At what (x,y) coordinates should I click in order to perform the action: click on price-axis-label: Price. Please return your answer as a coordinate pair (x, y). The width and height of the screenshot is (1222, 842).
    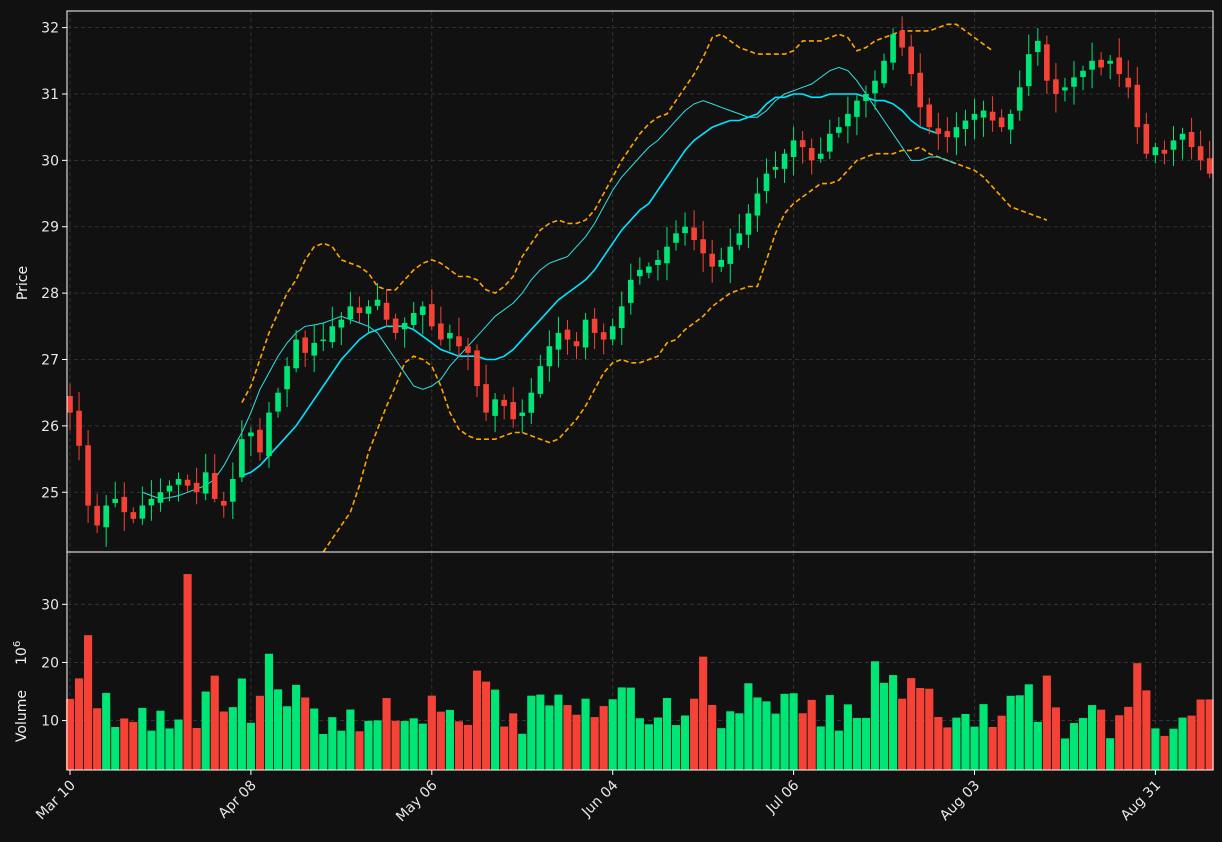
    Looking at the image, I should click on (23, 283).